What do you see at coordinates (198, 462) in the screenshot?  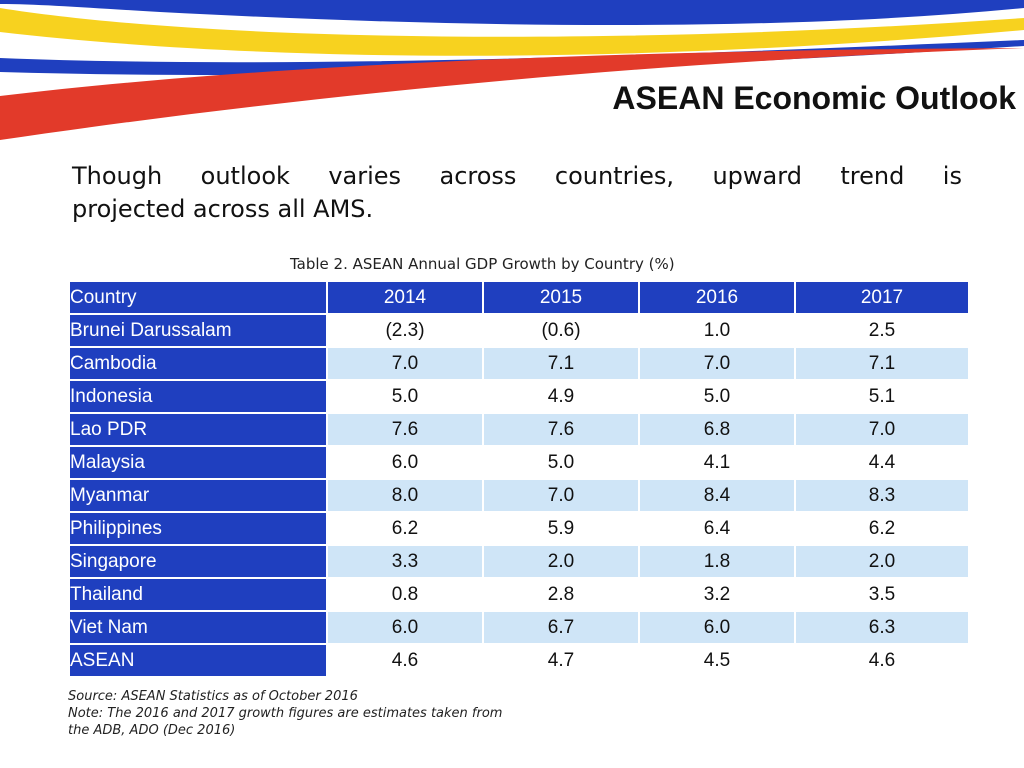 I see `country-cell: Malaysia` at bounding box center [198, 462].